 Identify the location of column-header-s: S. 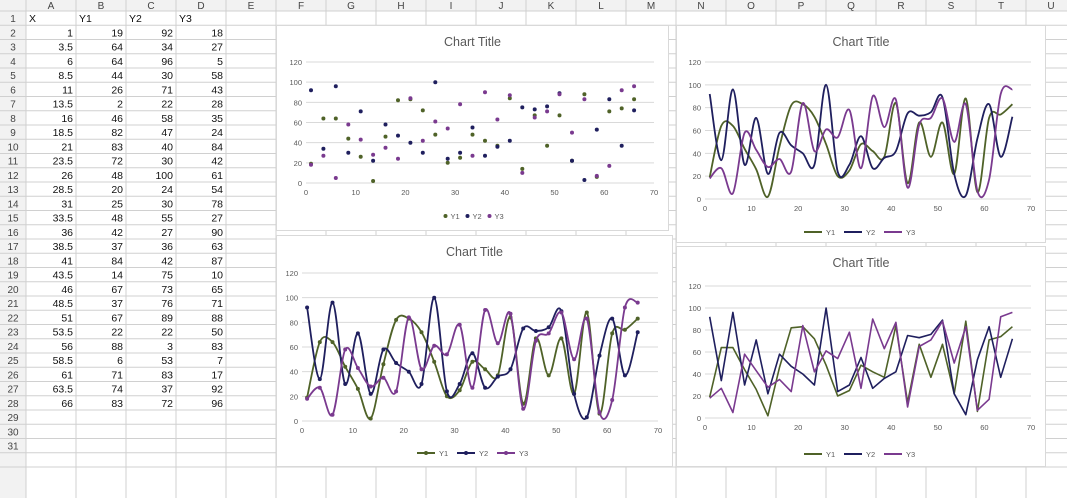
(951, 6).